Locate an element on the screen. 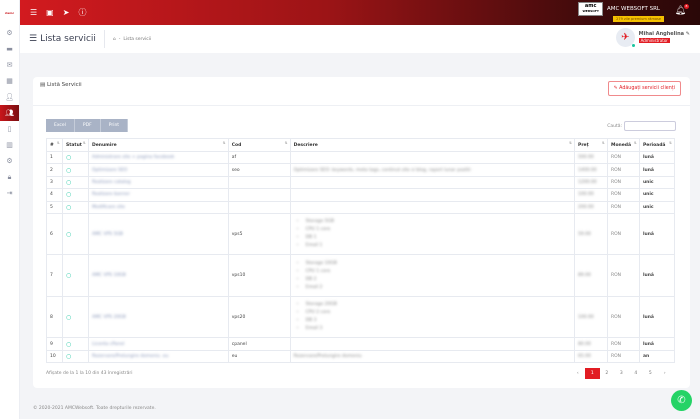  sidebar-item-briefcase: ▬ is located at coordinates (9, 49).